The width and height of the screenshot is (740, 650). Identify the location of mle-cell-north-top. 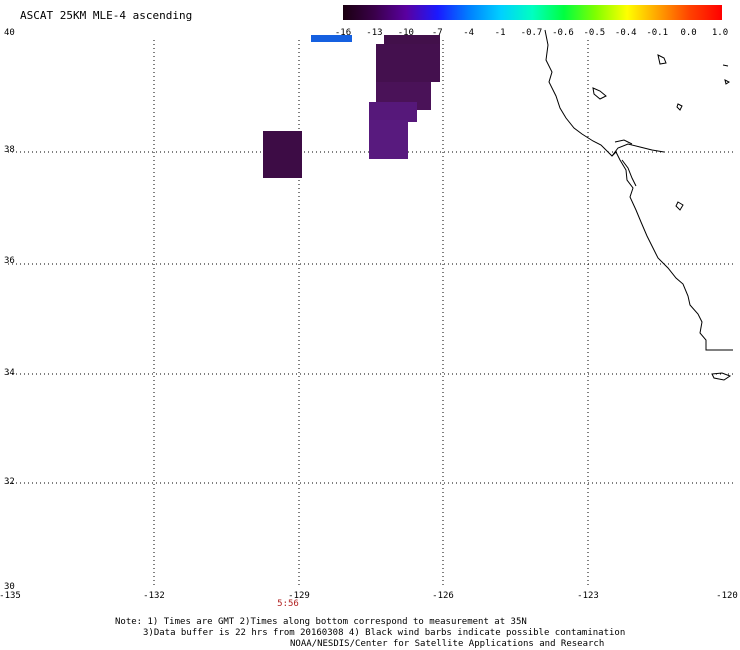
(412, 40).